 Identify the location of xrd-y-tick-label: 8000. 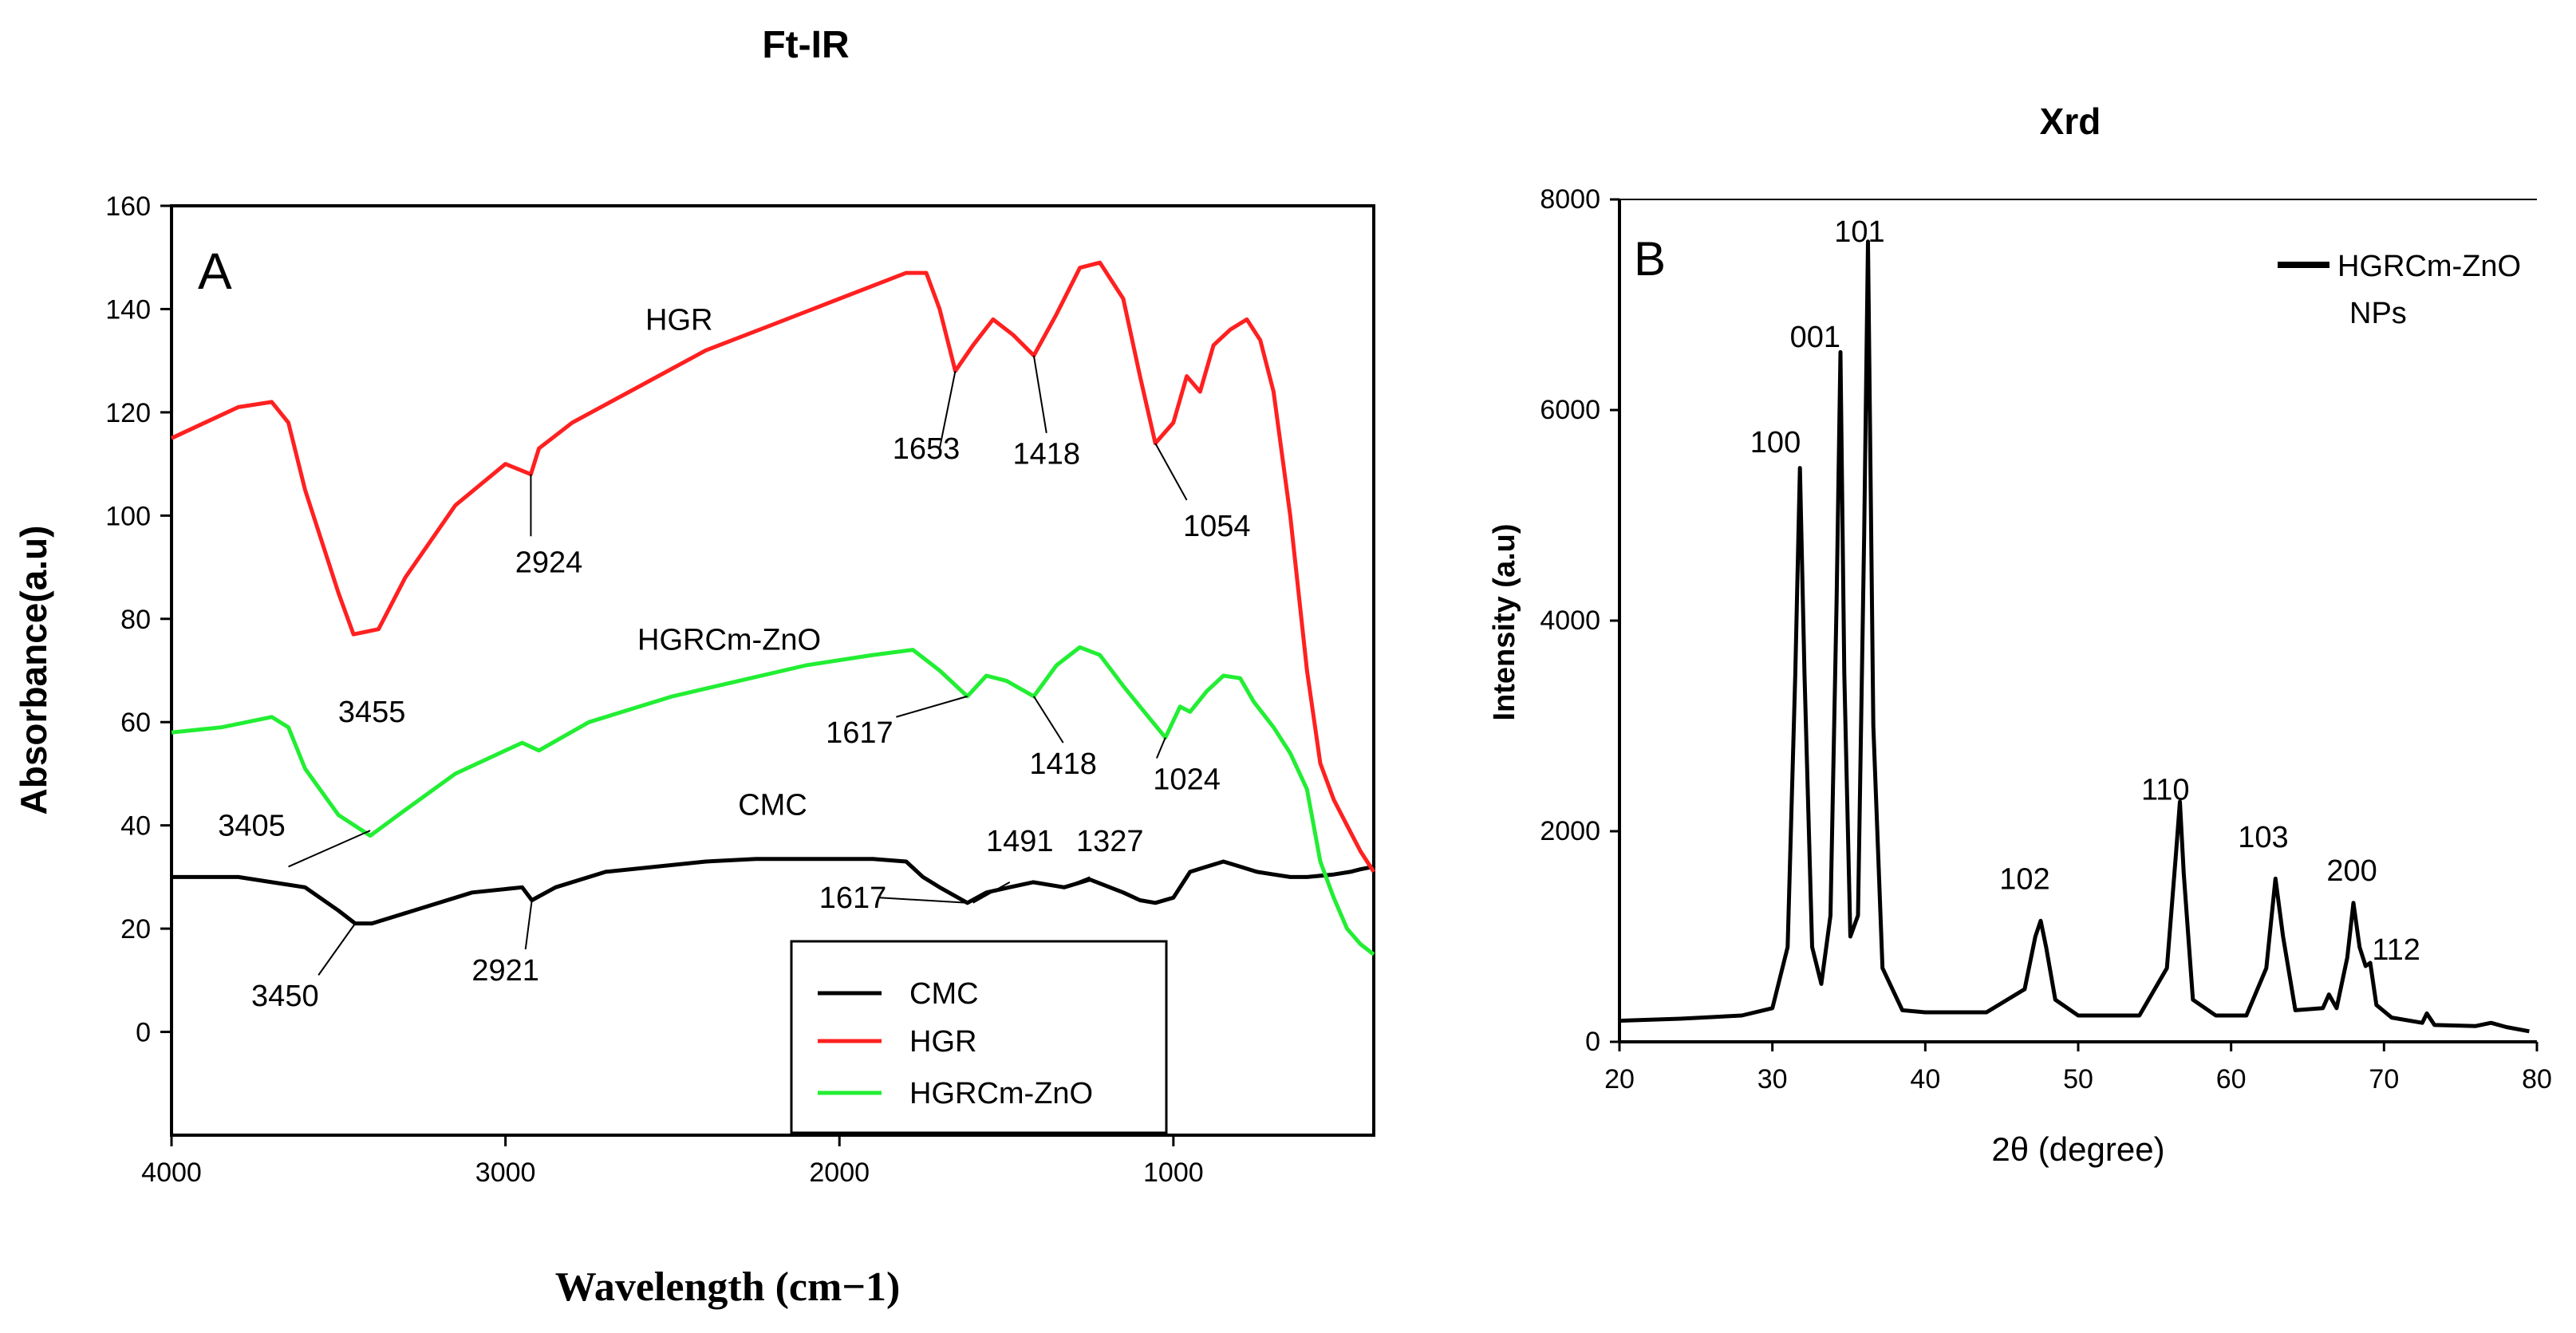
(1570, 199).